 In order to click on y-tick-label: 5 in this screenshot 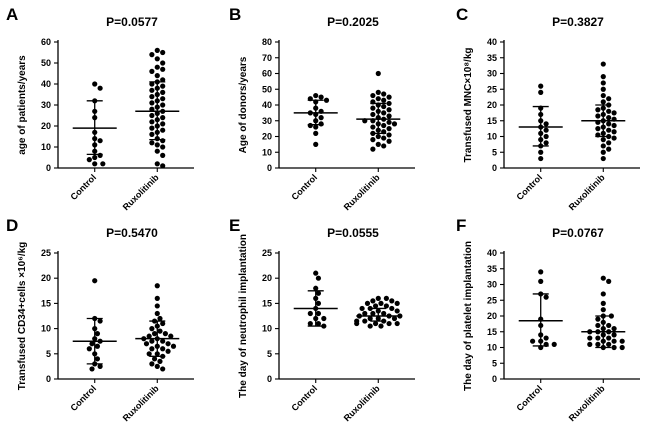, I will do `click(269, 354)`.